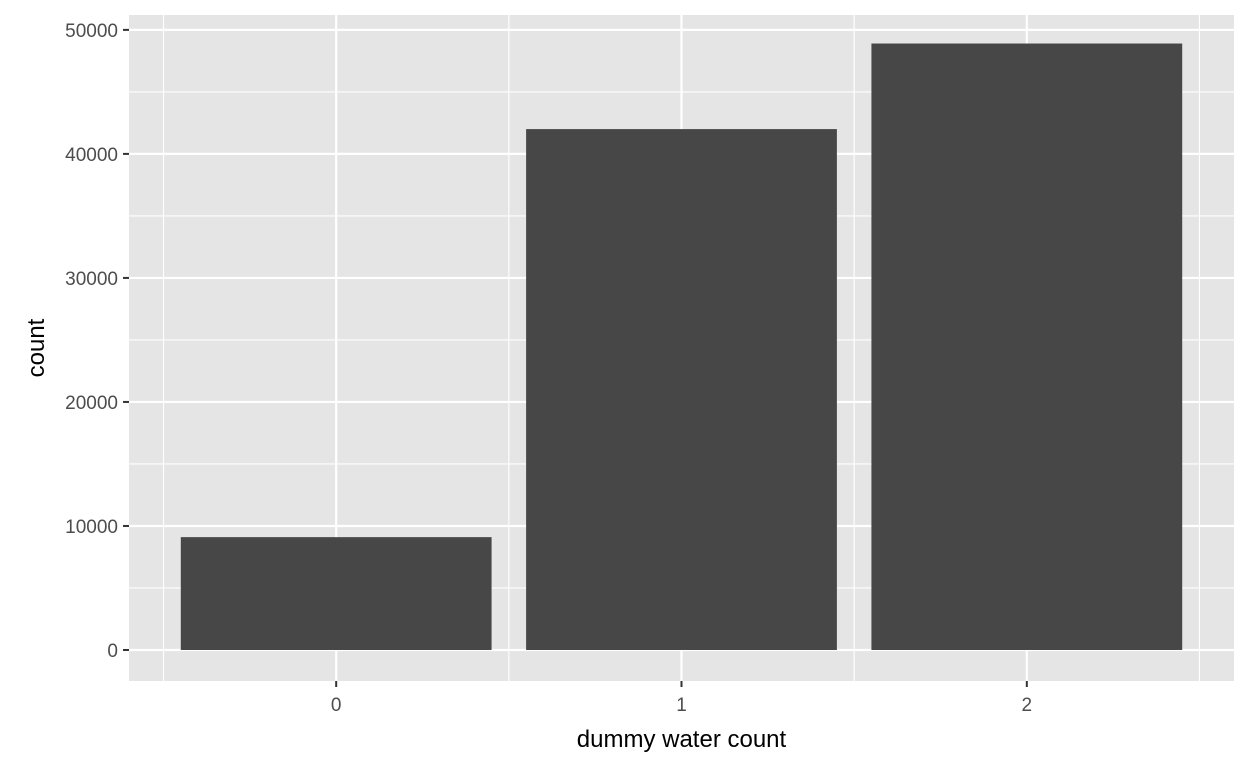 Image resolution: width=1248 pixels, height=768 pixels. What do you see at coordinates (112, 651) in the screenshot?
I see `y-tick-label: 0` at bounding box center [112, 651].